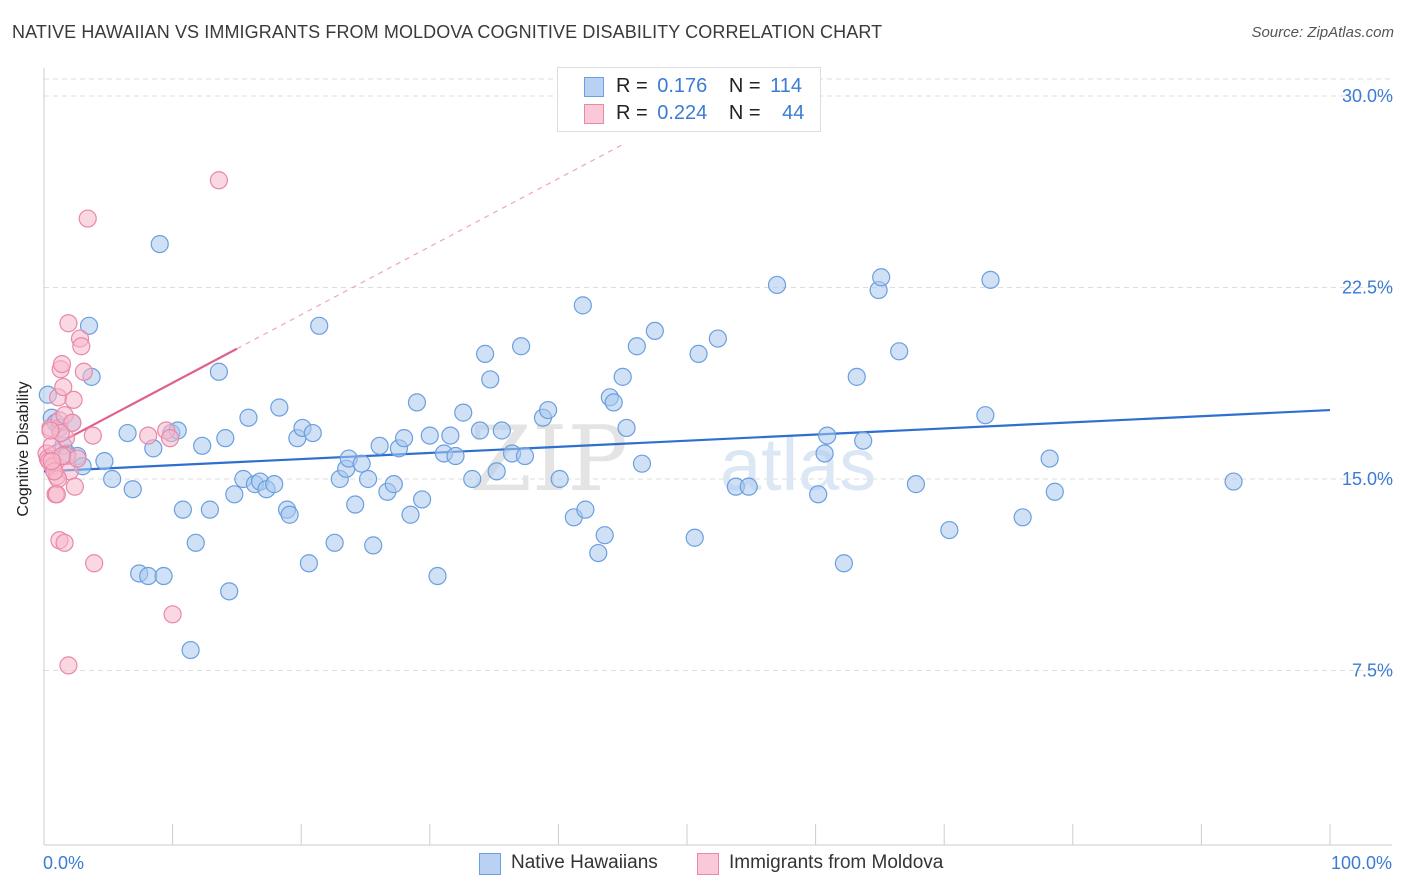 Image resolution: width=1406 pixels, height=892 pixels. Describe the element at coordinates (793, 113) in the screenshot. I see `n-value-pink: 44` at that location.